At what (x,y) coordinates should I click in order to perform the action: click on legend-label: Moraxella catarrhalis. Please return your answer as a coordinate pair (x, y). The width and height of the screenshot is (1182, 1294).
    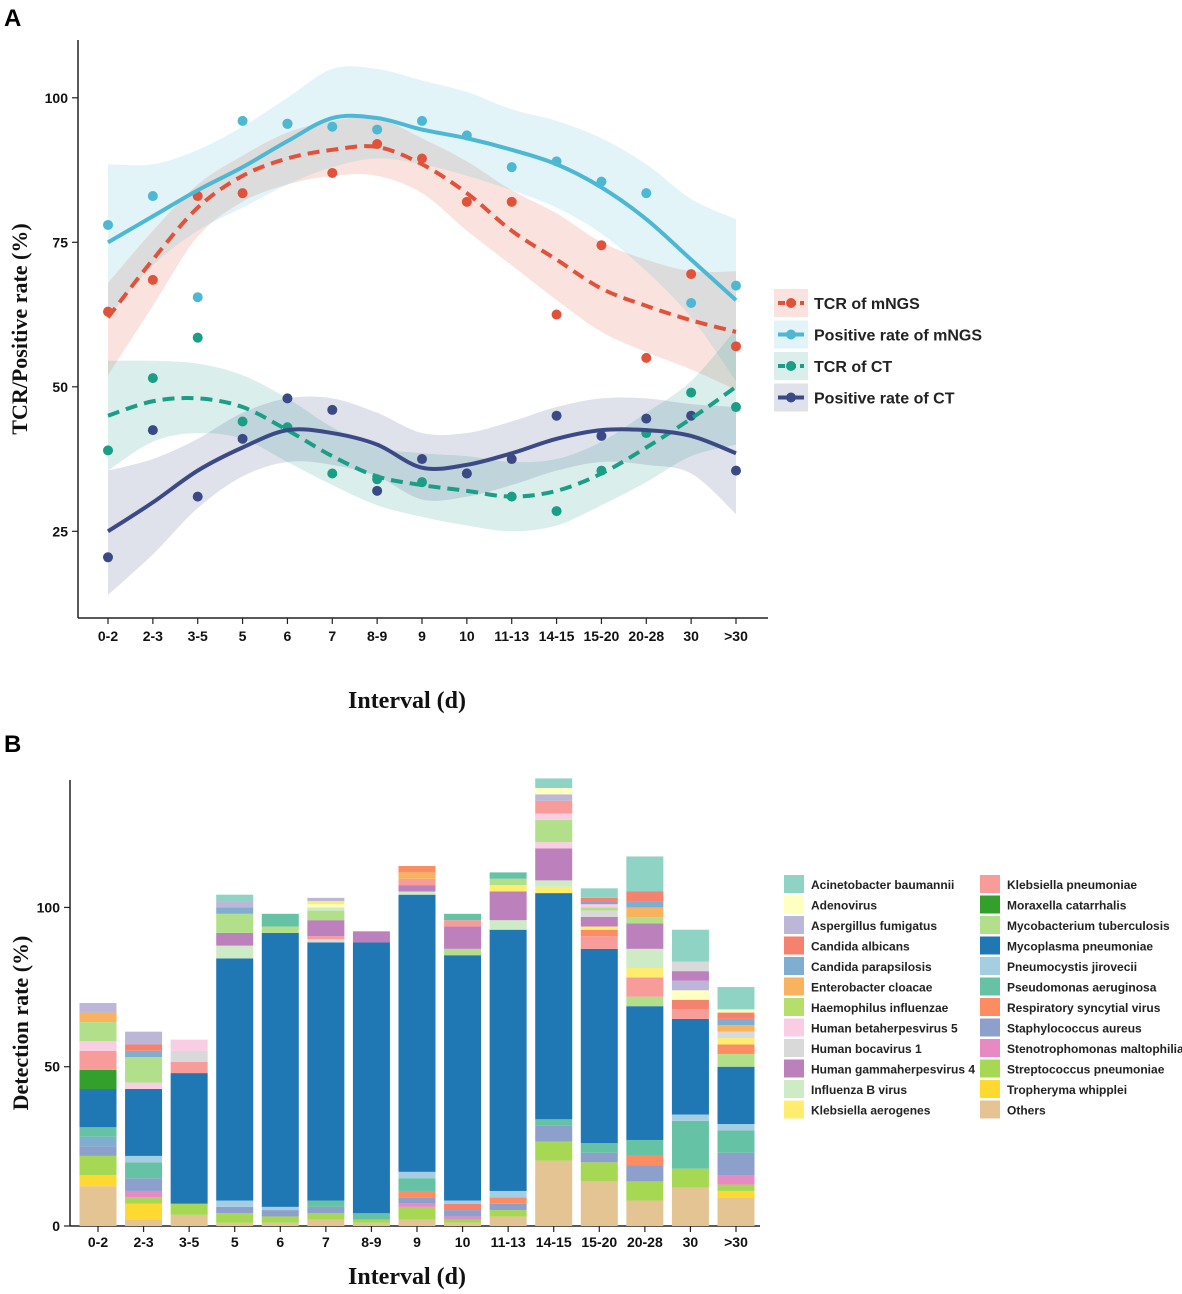
    Looking at the image, I should click on (1067, 906).